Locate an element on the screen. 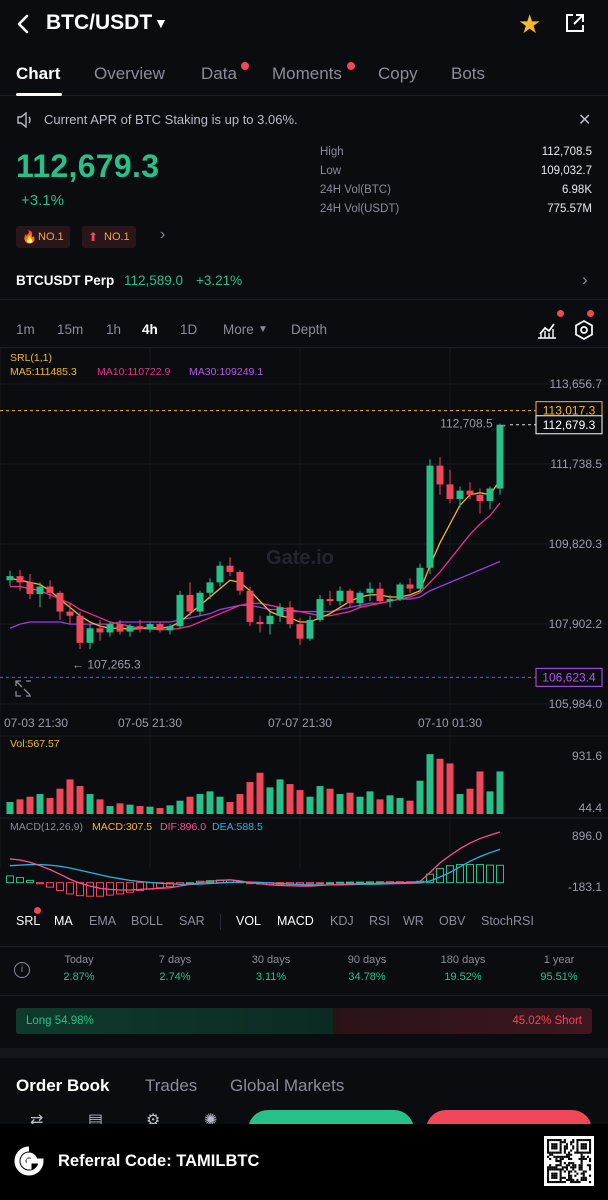 The width and height of the screenshot is (608, 1200). star-icon: ★ is located at coordinates (530, 24).